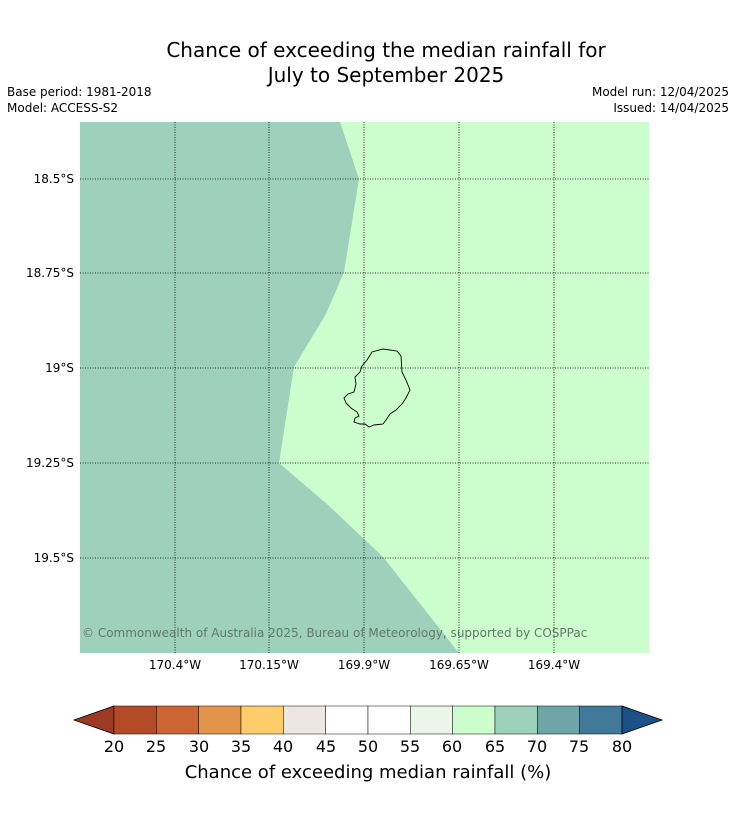  I want to click on lon-label: 170.4°W, so click(175, 665).